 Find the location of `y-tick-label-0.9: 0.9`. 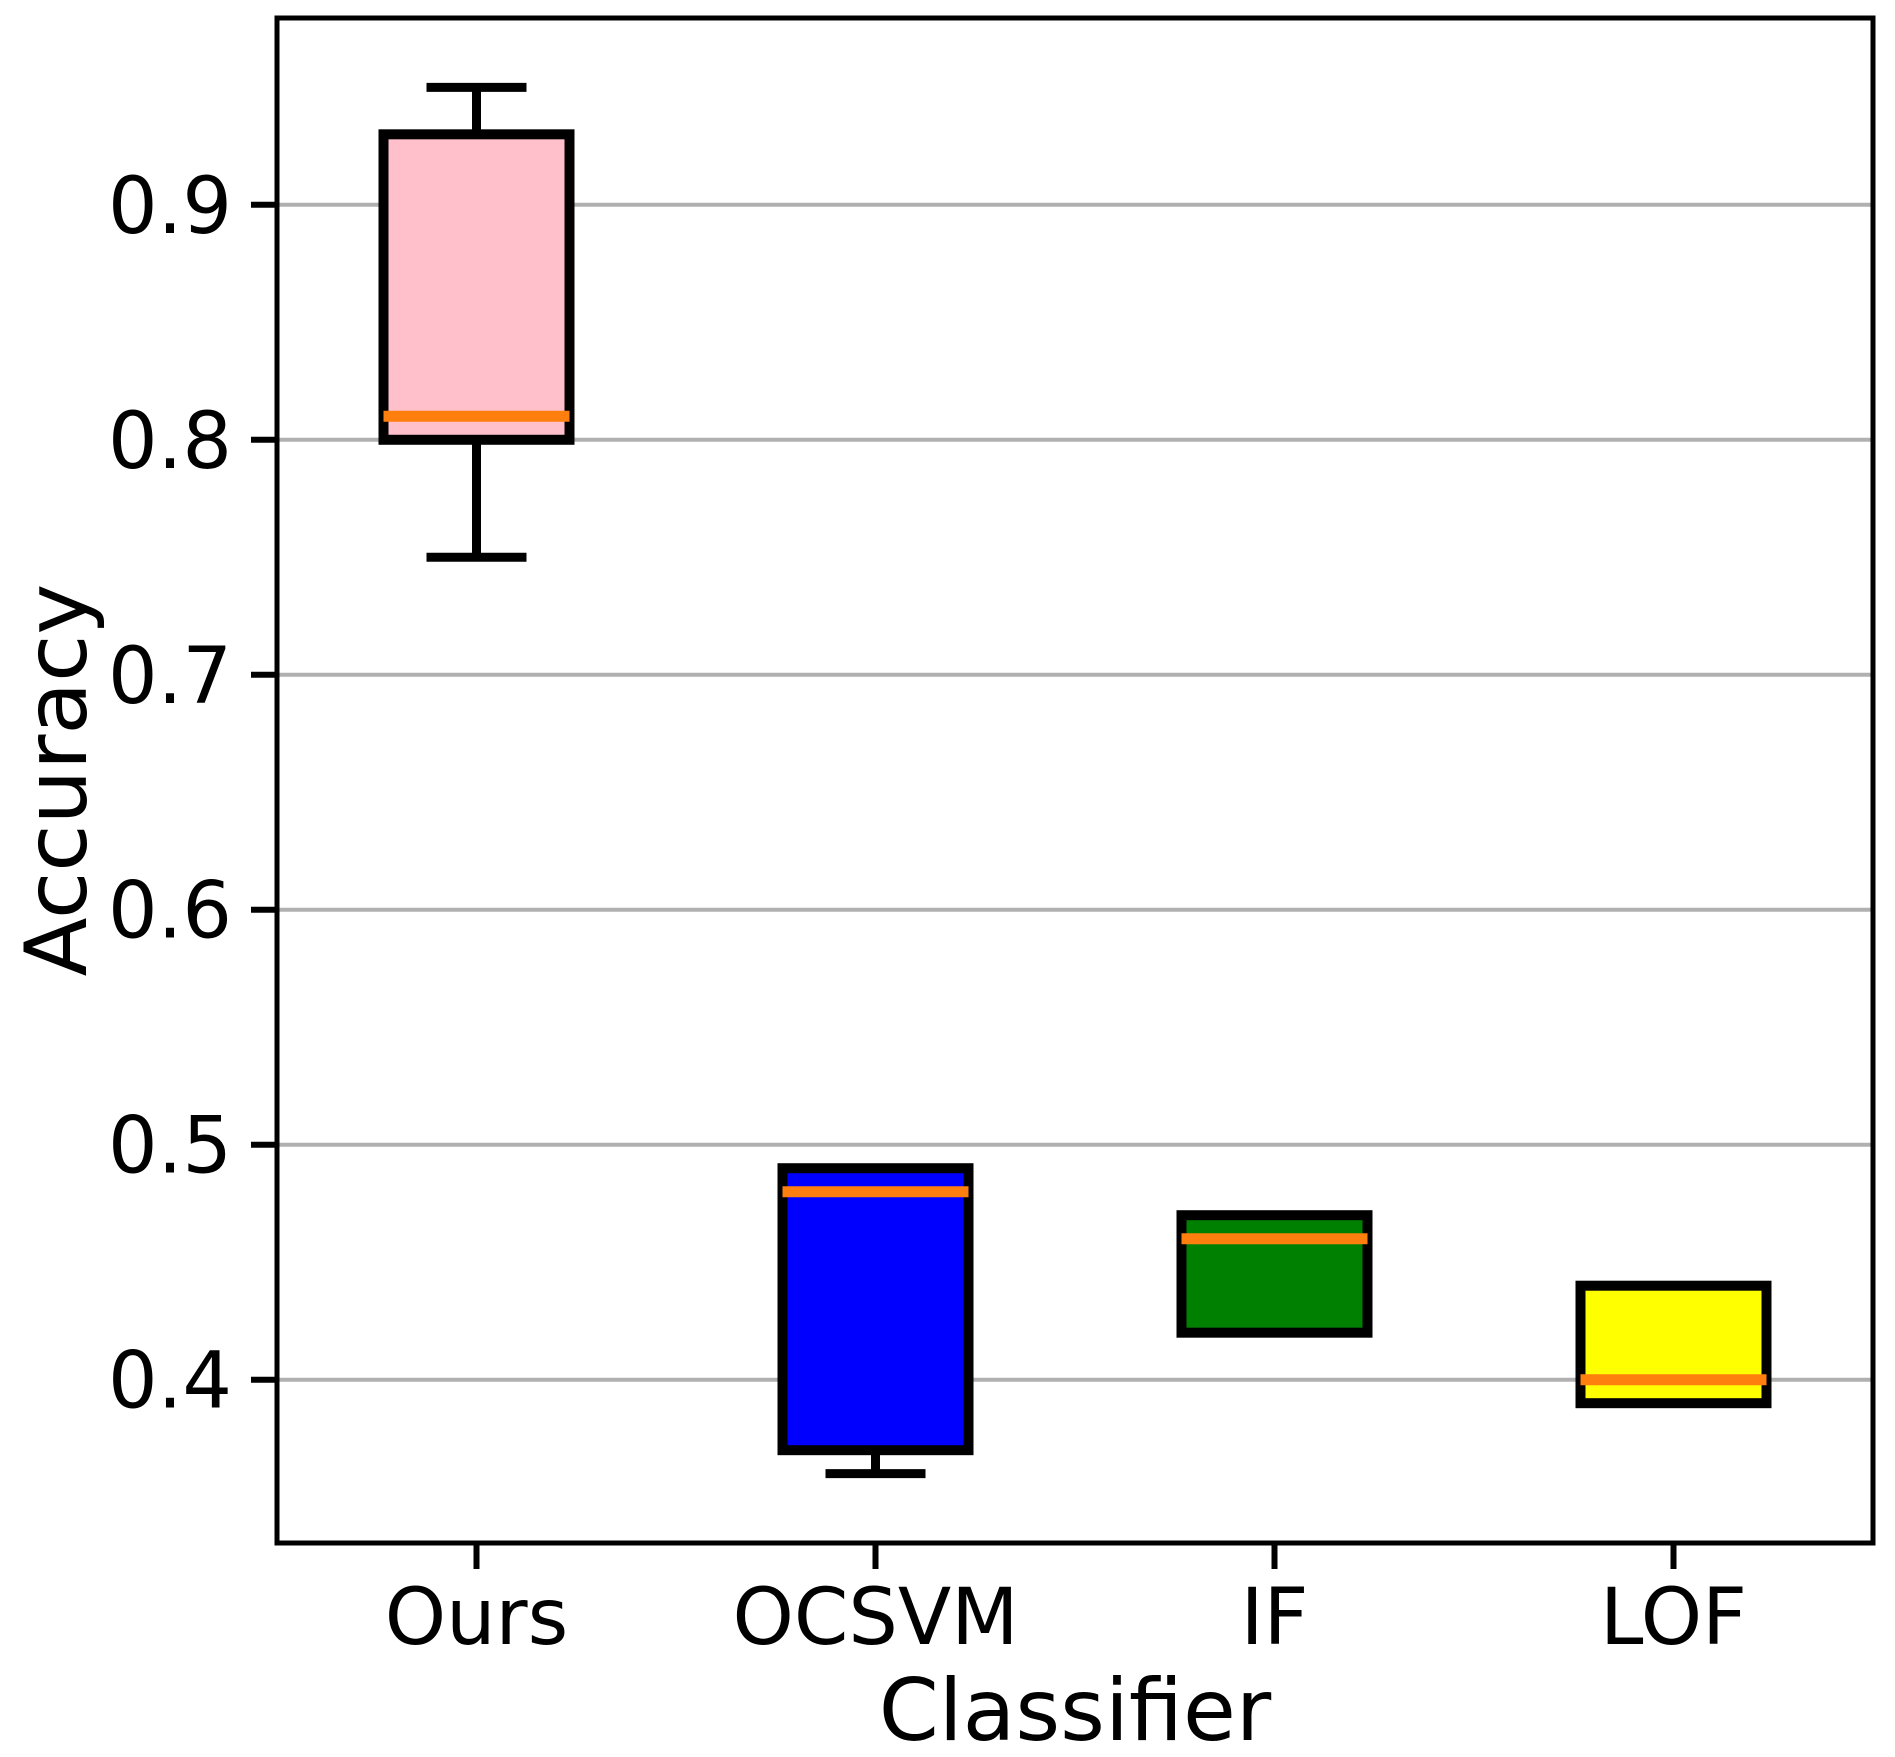

y-tick-label-0.9: 0.9 is located at coordinates (170, 207).